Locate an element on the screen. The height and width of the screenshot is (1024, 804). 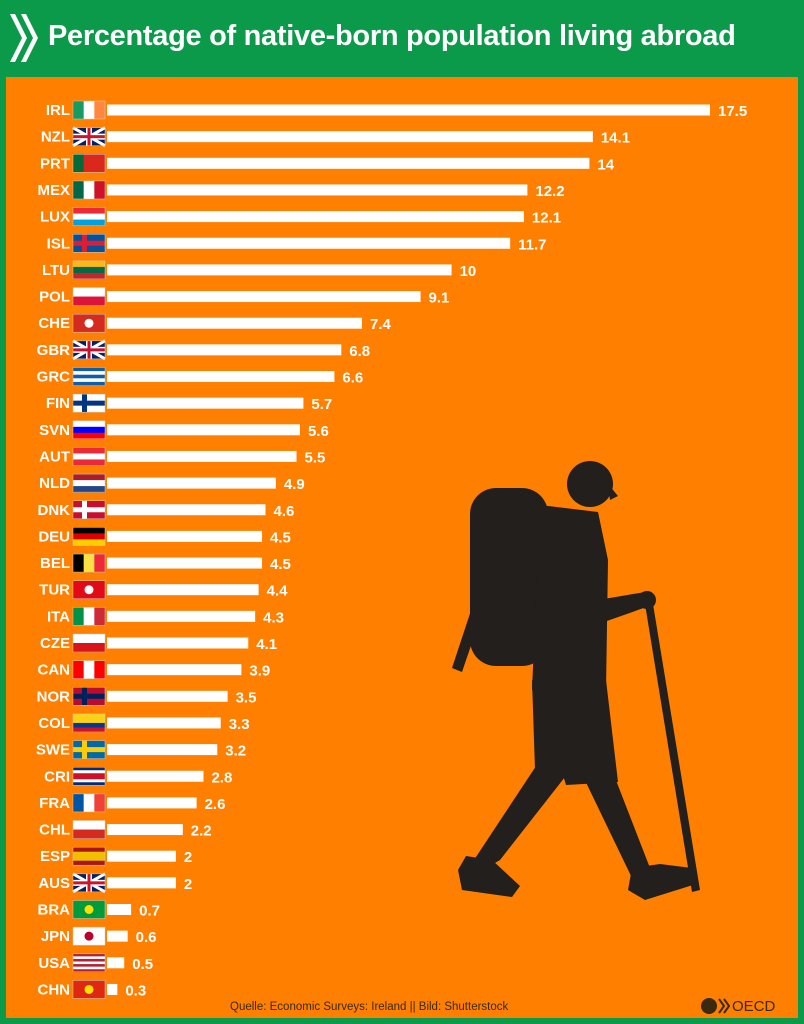
value-label: 5.7 is located at coordinates (321, 404).